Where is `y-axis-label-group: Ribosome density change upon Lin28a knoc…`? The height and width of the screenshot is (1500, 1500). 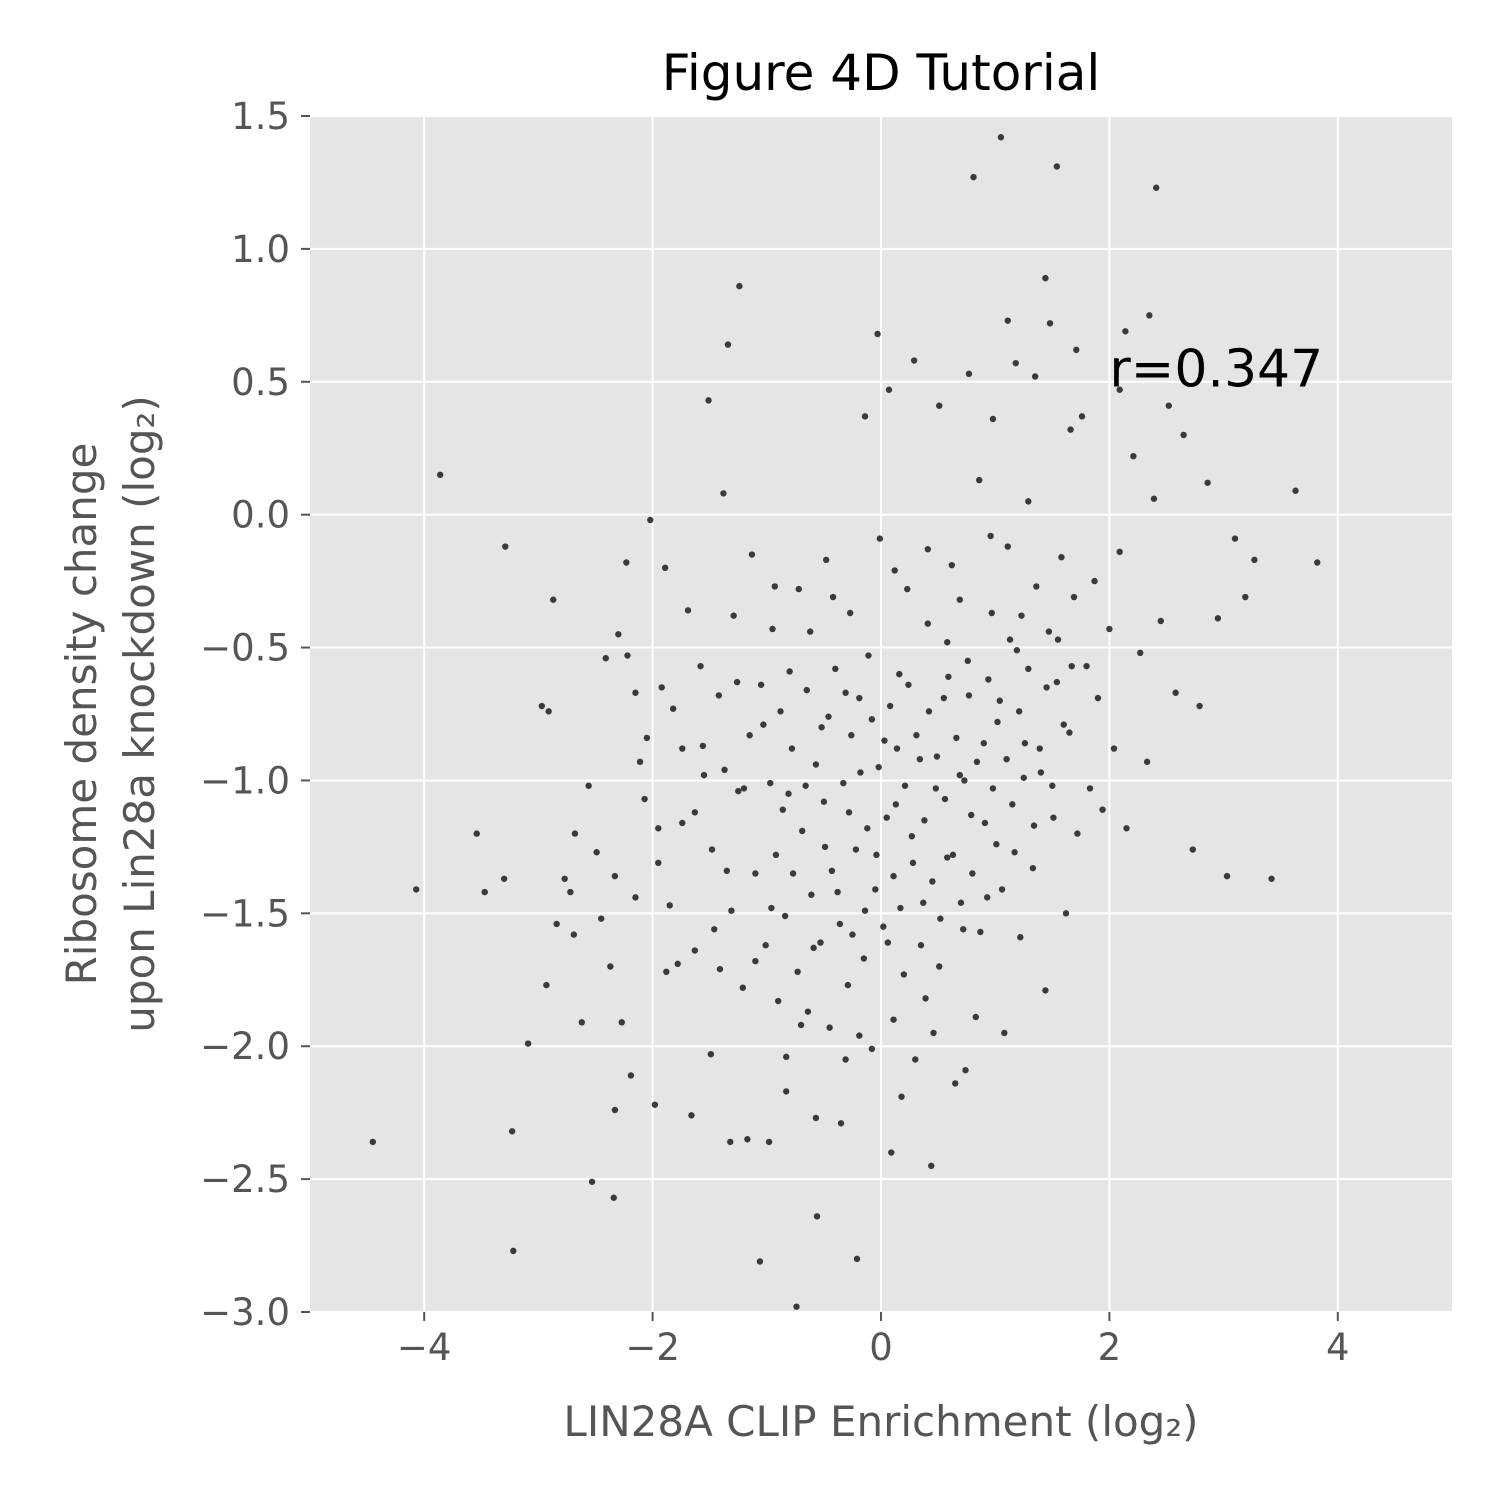
y-axis-label-group: Ribosome density change upon Lin28a knoc… is located at coordinates (110, 714).